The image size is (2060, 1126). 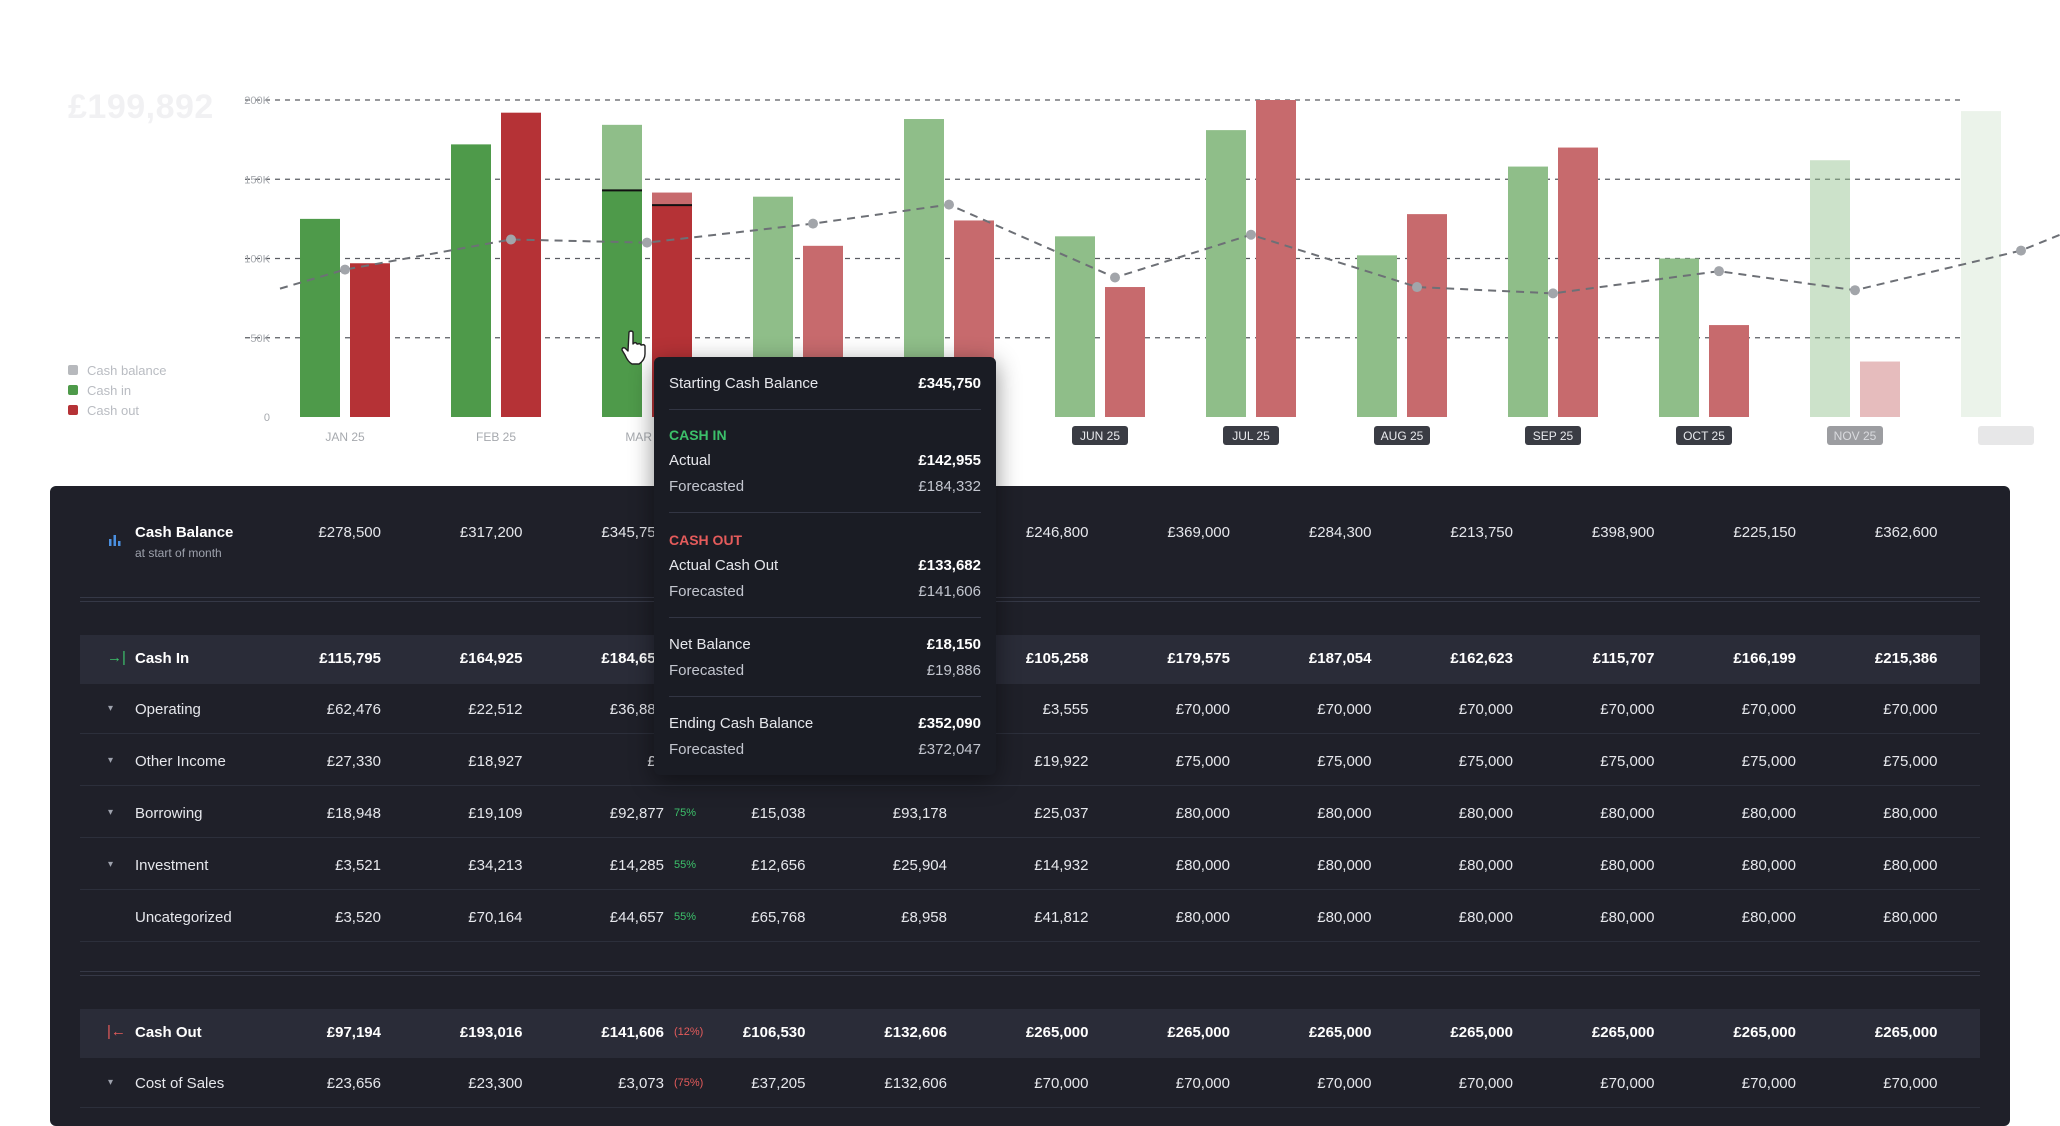 What do you see at coordinates (73, 390) in the screenshot?
I see `legend-swatch-cash-in` at bounding box center [73, 390].